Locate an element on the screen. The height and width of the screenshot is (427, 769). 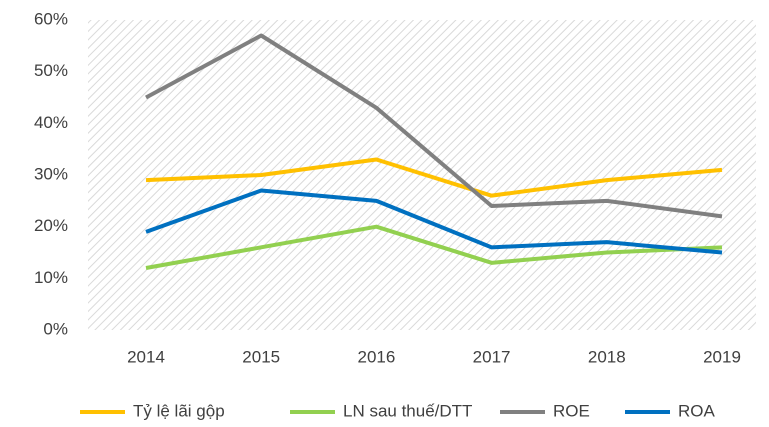
x-tick-label: 2015 is located at coordinates (261, 356).